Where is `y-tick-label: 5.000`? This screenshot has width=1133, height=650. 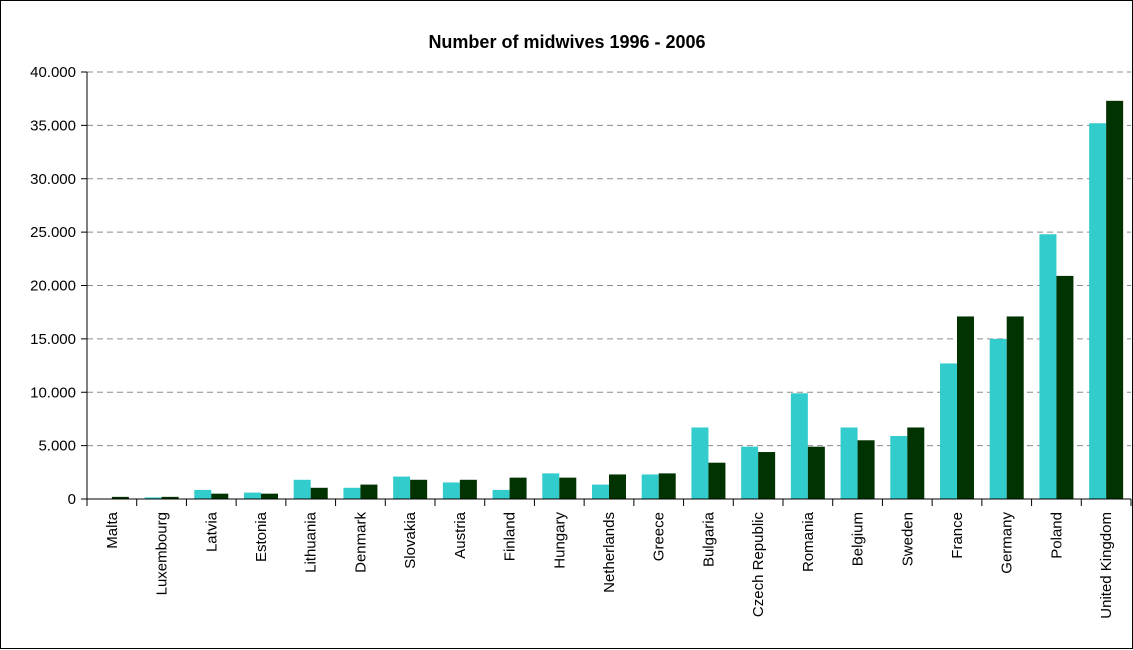 y-tick-label: 5.000 is located at coordinates (57, 446).